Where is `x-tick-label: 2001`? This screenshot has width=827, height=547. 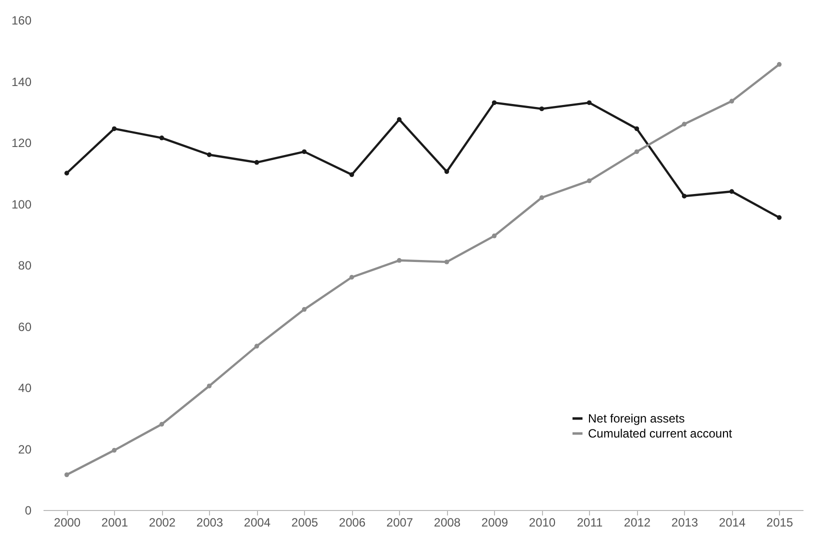
x-tick-label: 2001 is located at coordinates (114, 523).